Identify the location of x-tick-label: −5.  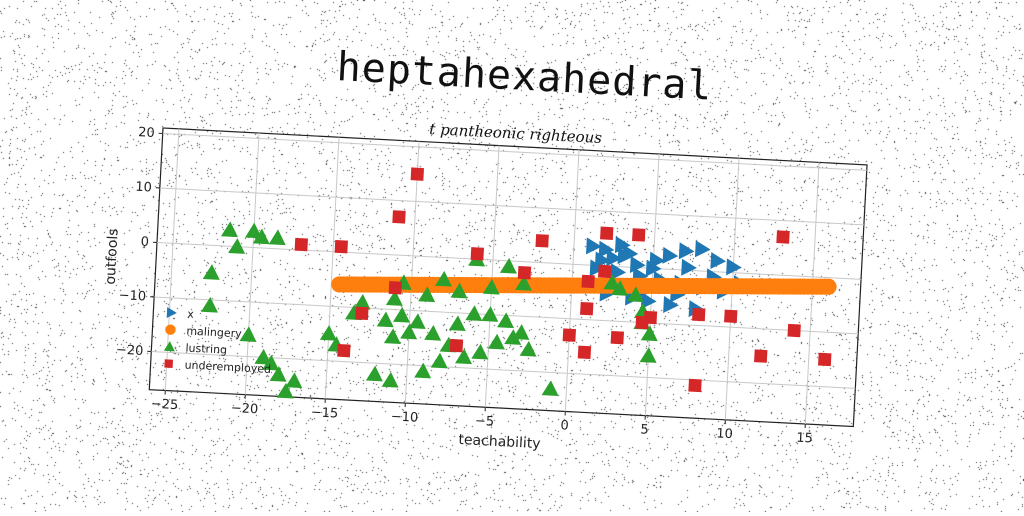
(485, 422).